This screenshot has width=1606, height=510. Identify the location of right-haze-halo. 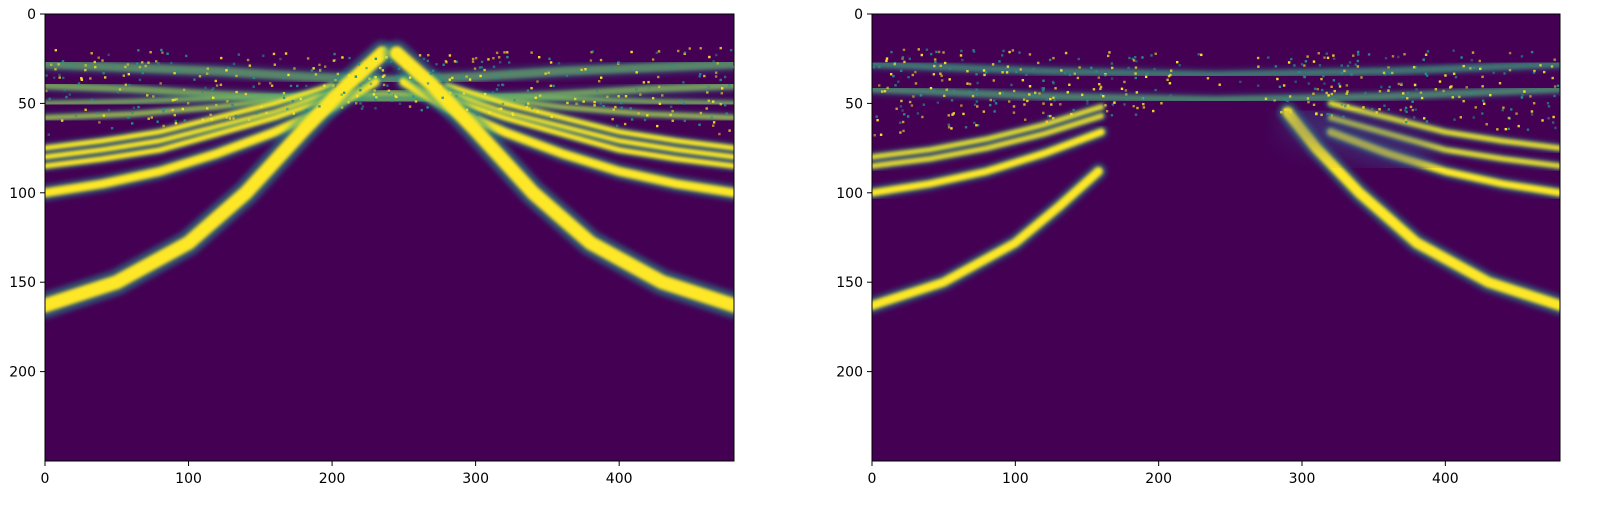
(1359, 139).